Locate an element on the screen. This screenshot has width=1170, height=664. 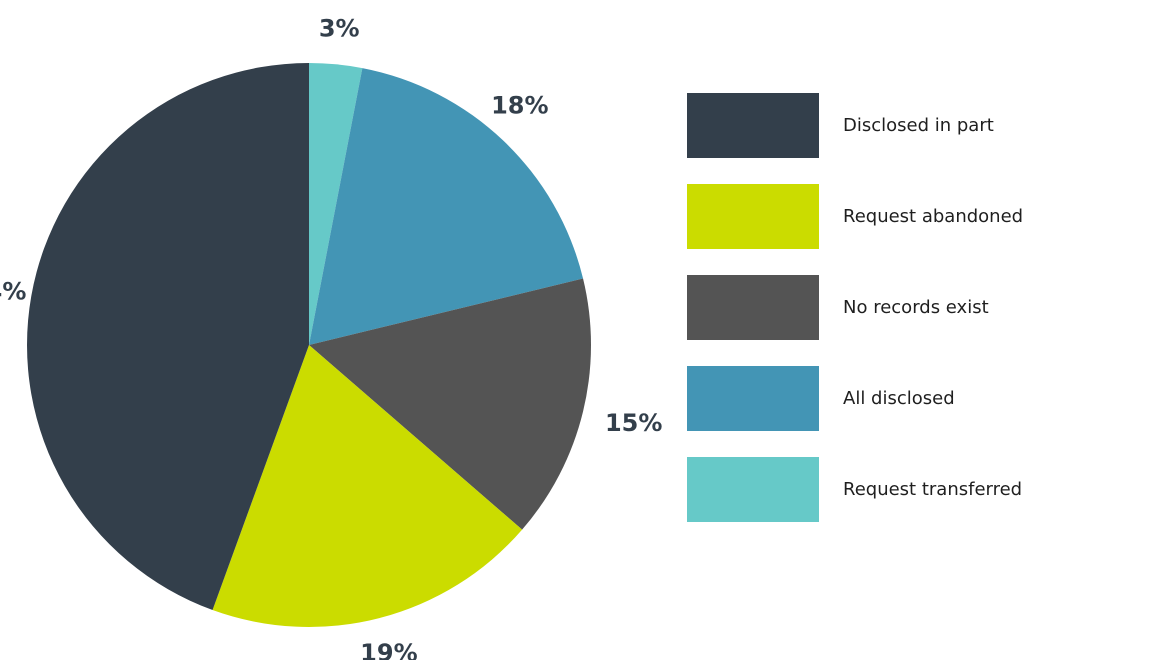
legend-label: Request abandoned is located at coordinates (933, 216).